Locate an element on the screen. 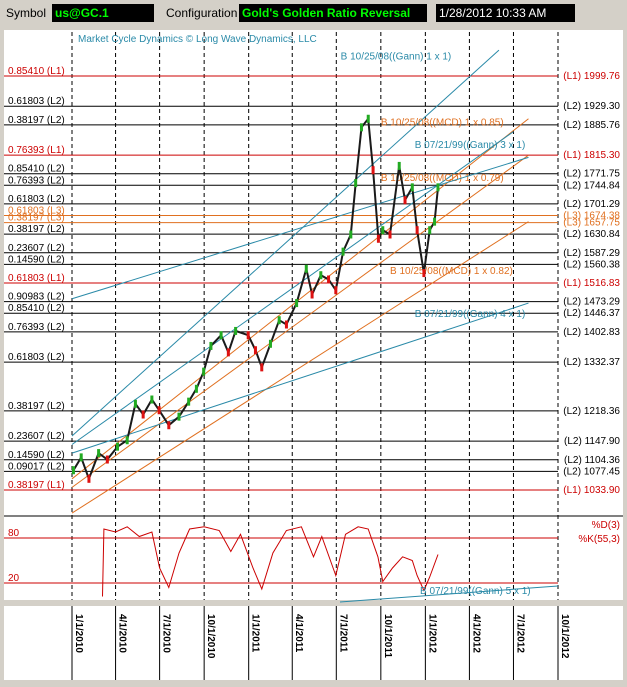 This screenshot has height=687, width=627. date-tick-label-10: 7/1/2012 is located at coordinates (519, 633).